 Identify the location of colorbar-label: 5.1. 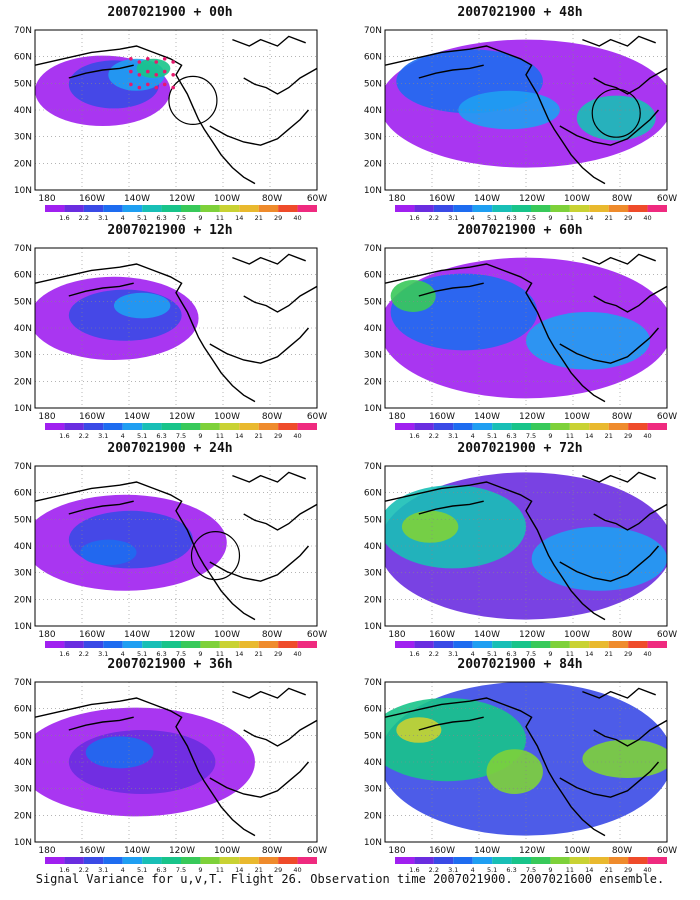
(142, 870).